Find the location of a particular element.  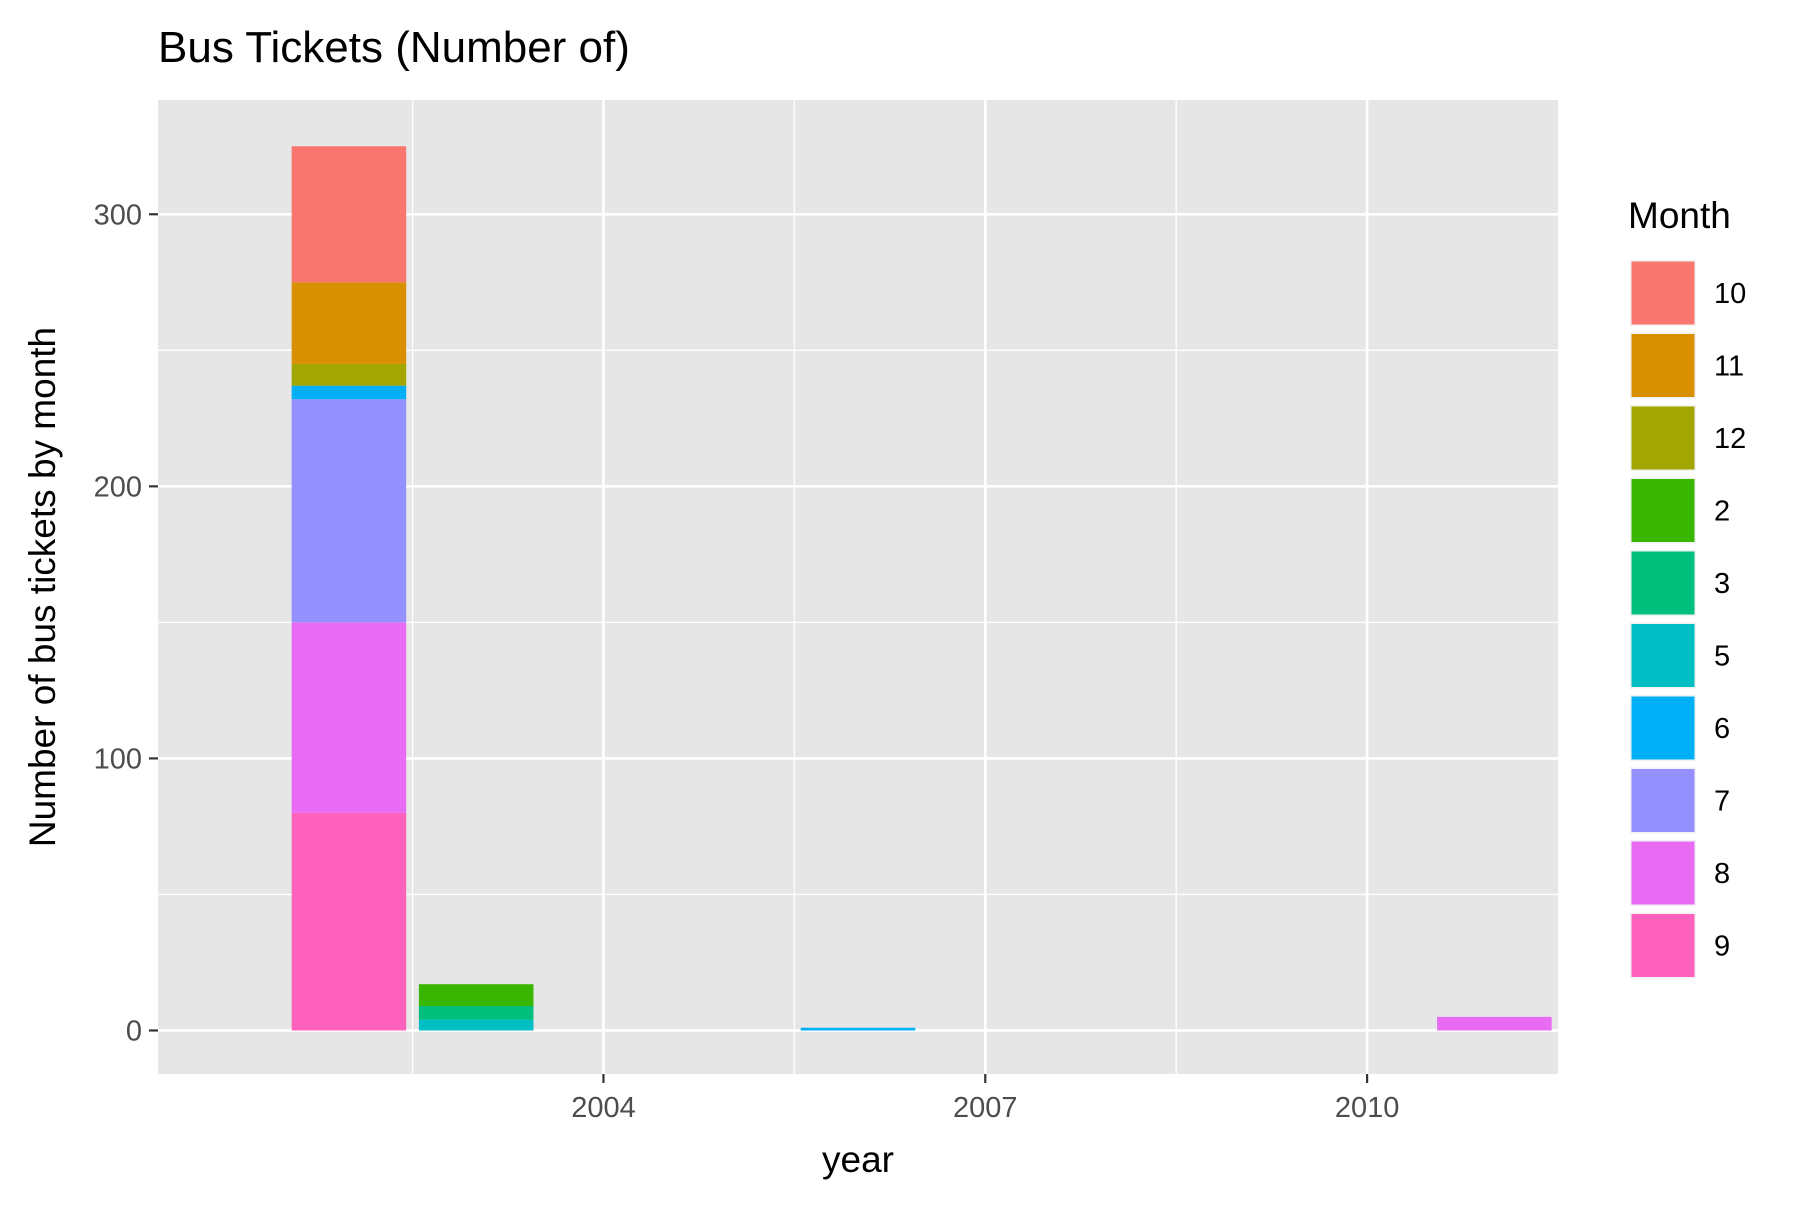

y-tick-label: 200 is located at coordinates (118, 487).